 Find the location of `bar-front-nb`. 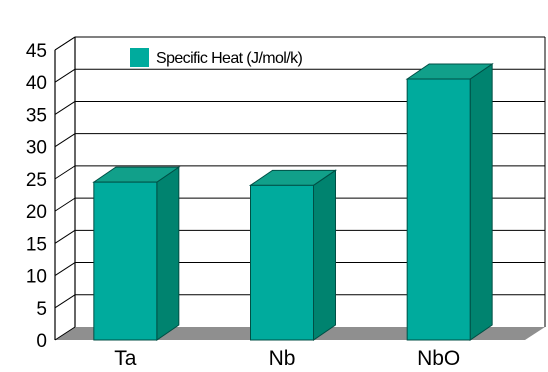

bar-front-nb is located at coordinates (282, 262).